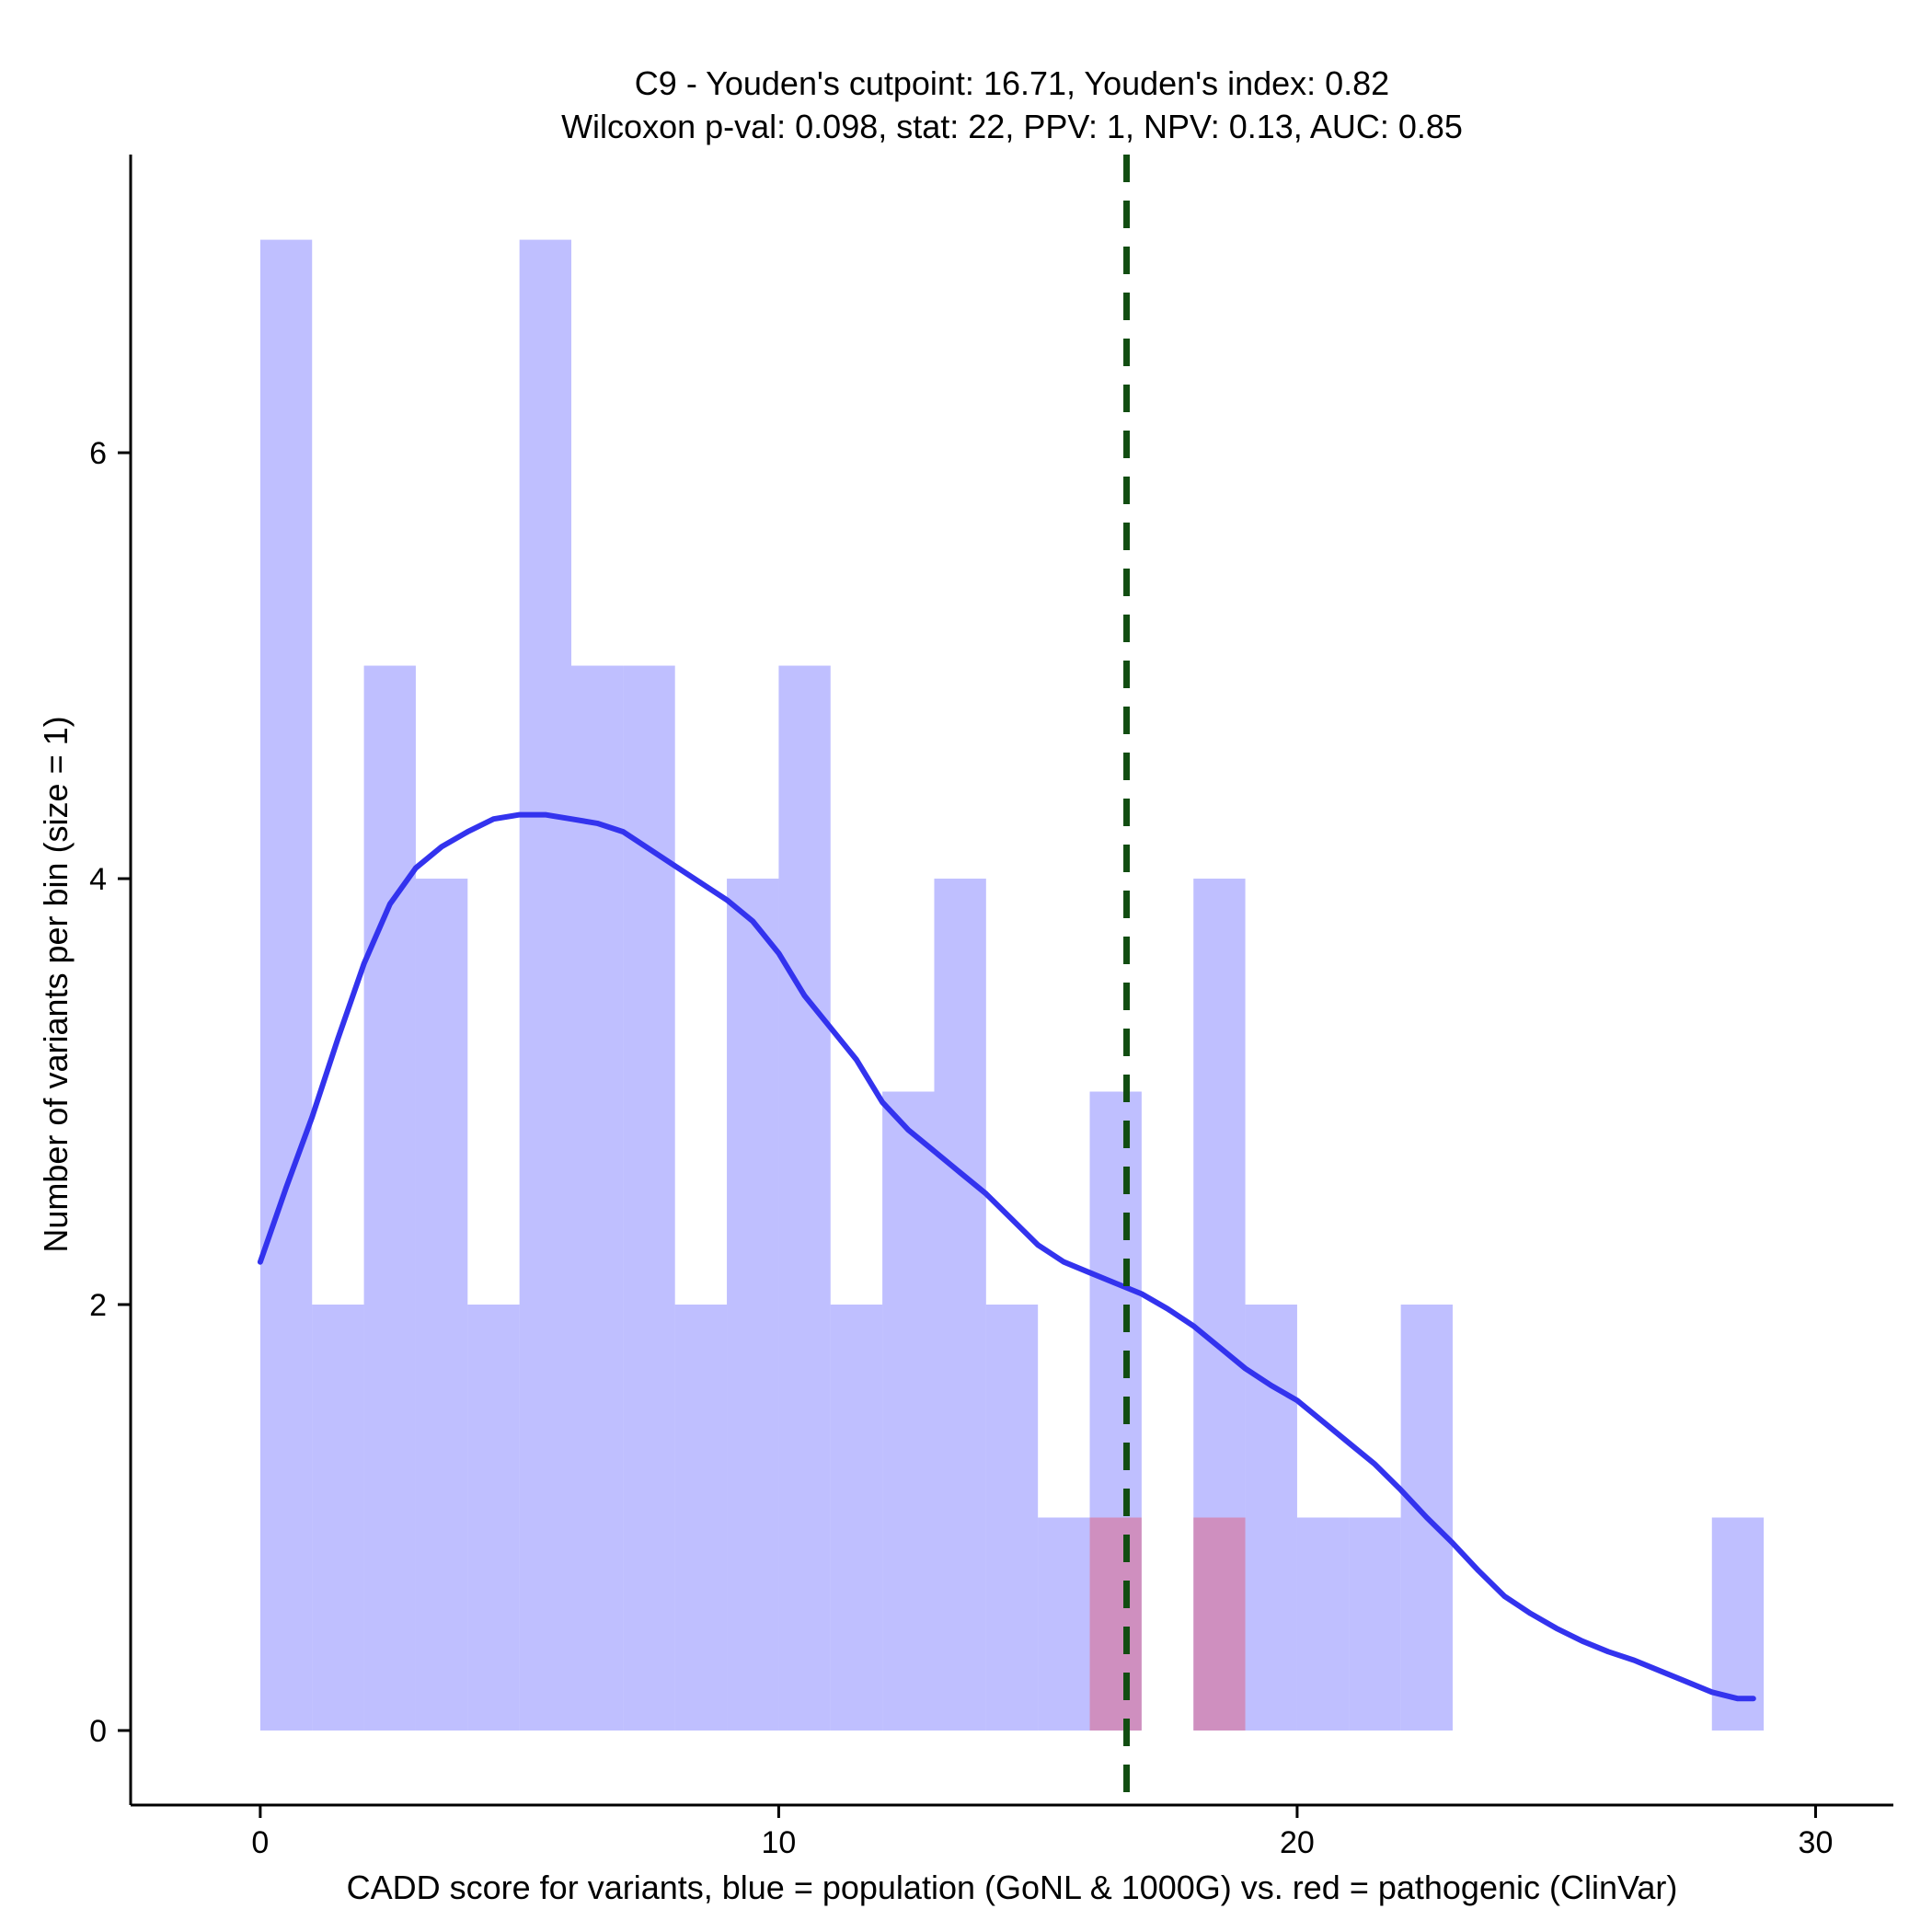 This screenshot has height=1932, width=1932. I want to click on y-axis-title: Number of variants per bin (size = 1), so click(56, 984).